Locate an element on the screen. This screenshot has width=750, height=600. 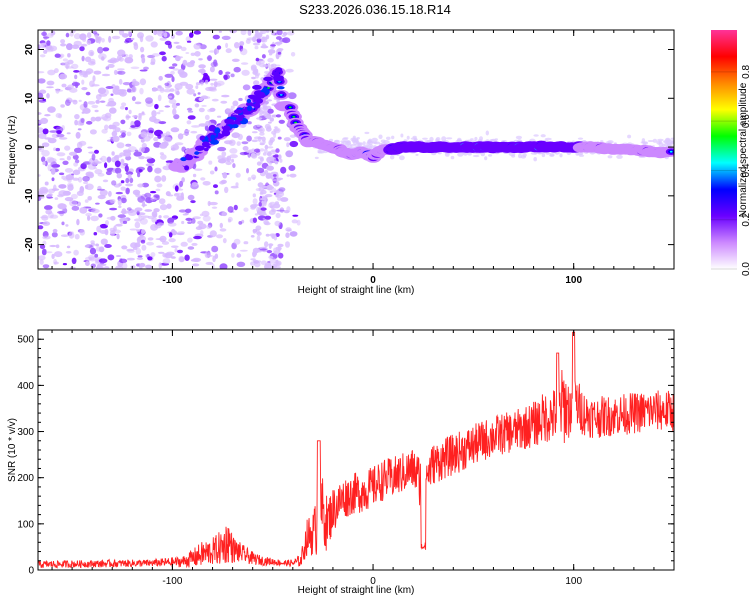
ridge-cell is located at coordinates (294, 116).